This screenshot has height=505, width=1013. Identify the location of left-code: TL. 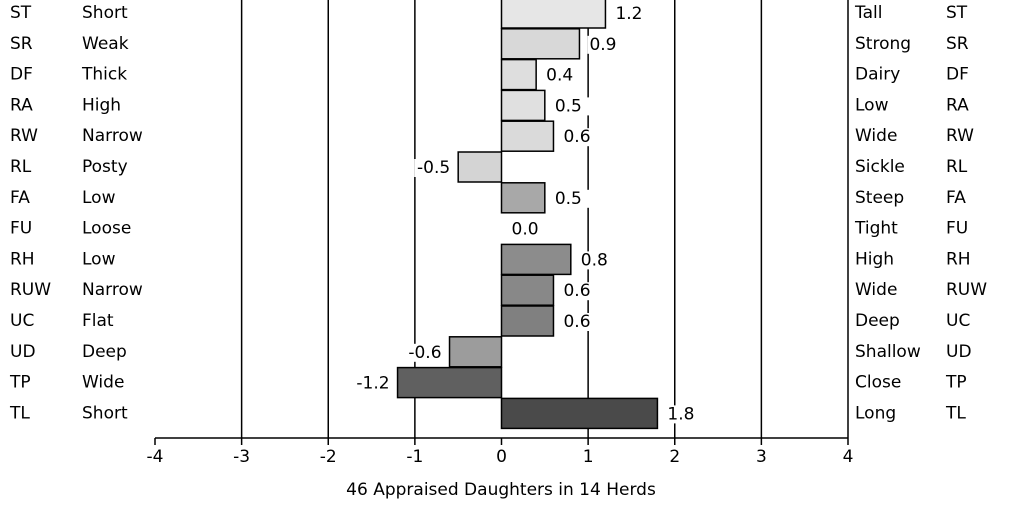
(19, 413).